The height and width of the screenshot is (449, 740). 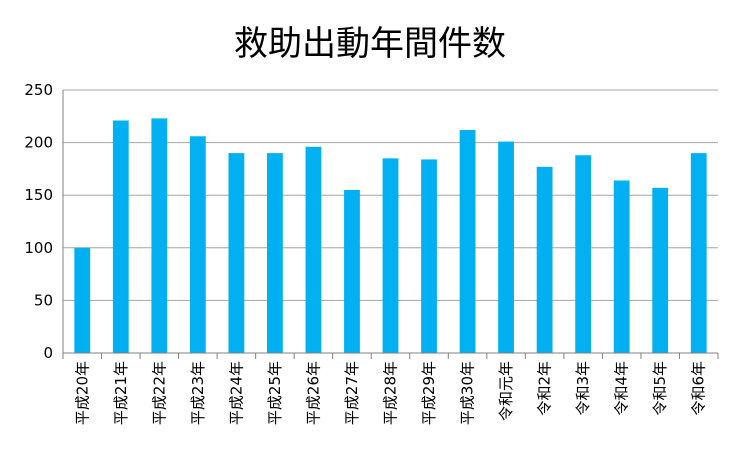 I want to click on x-tick-label: 令和5年, so click(x=660, y=388).